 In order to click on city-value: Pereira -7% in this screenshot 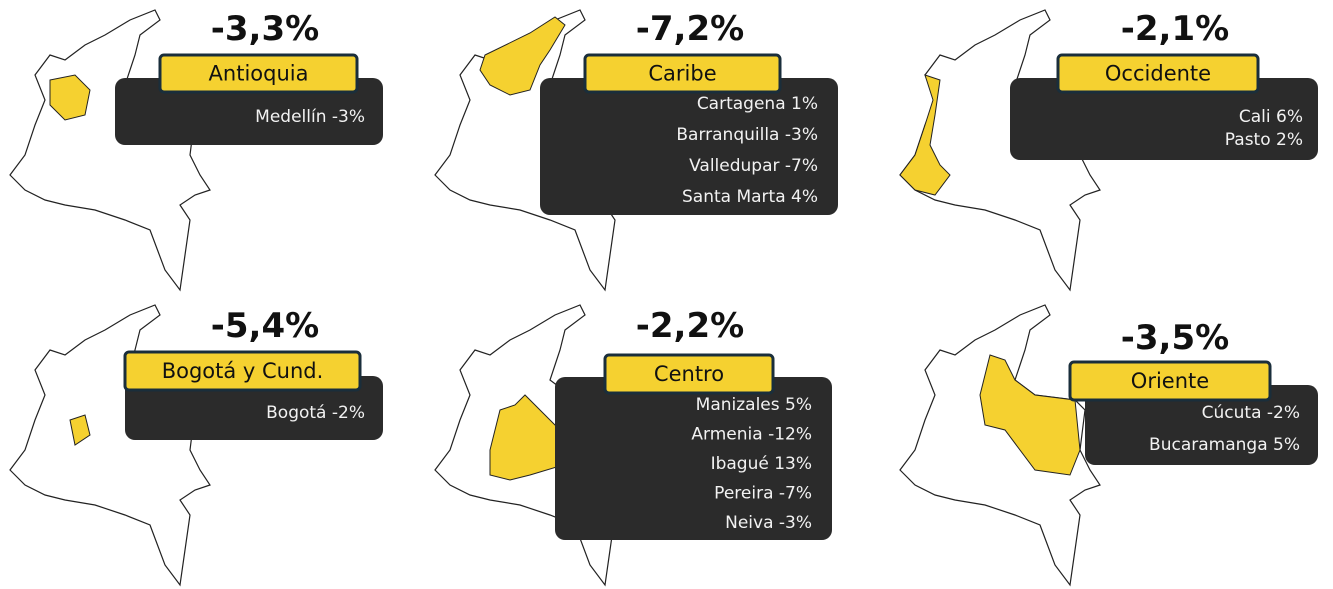, I will do `click(763, 494)`.